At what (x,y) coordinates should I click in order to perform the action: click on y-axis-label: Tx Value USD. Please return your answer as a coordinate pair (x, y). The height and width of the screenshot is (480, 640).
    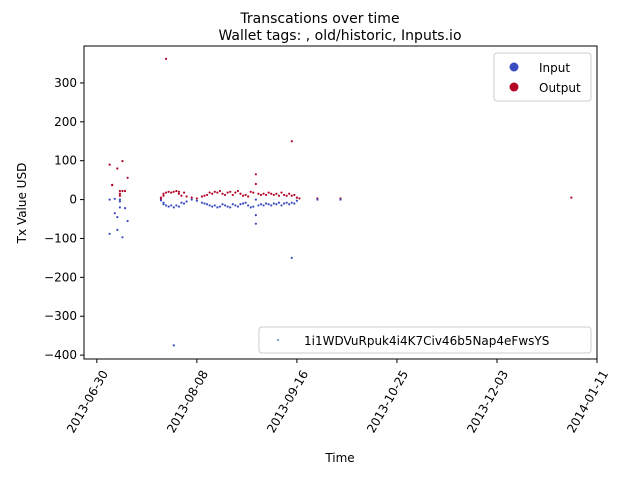
    Looking at the image, I should click on (22, 204).